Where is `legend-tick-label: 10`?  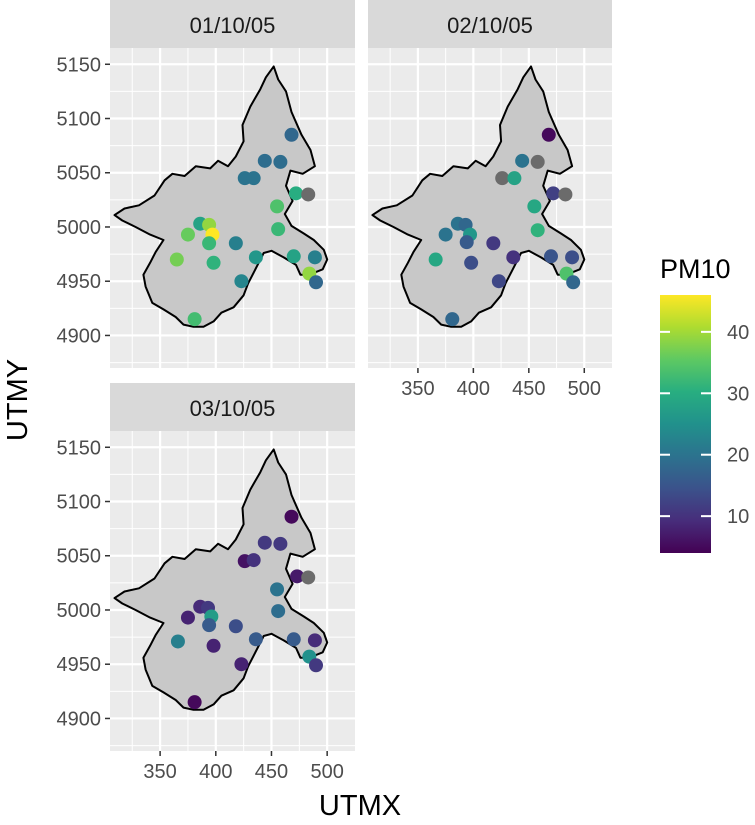 legend-tick-label: 10 is located at coordinates (738, 517).